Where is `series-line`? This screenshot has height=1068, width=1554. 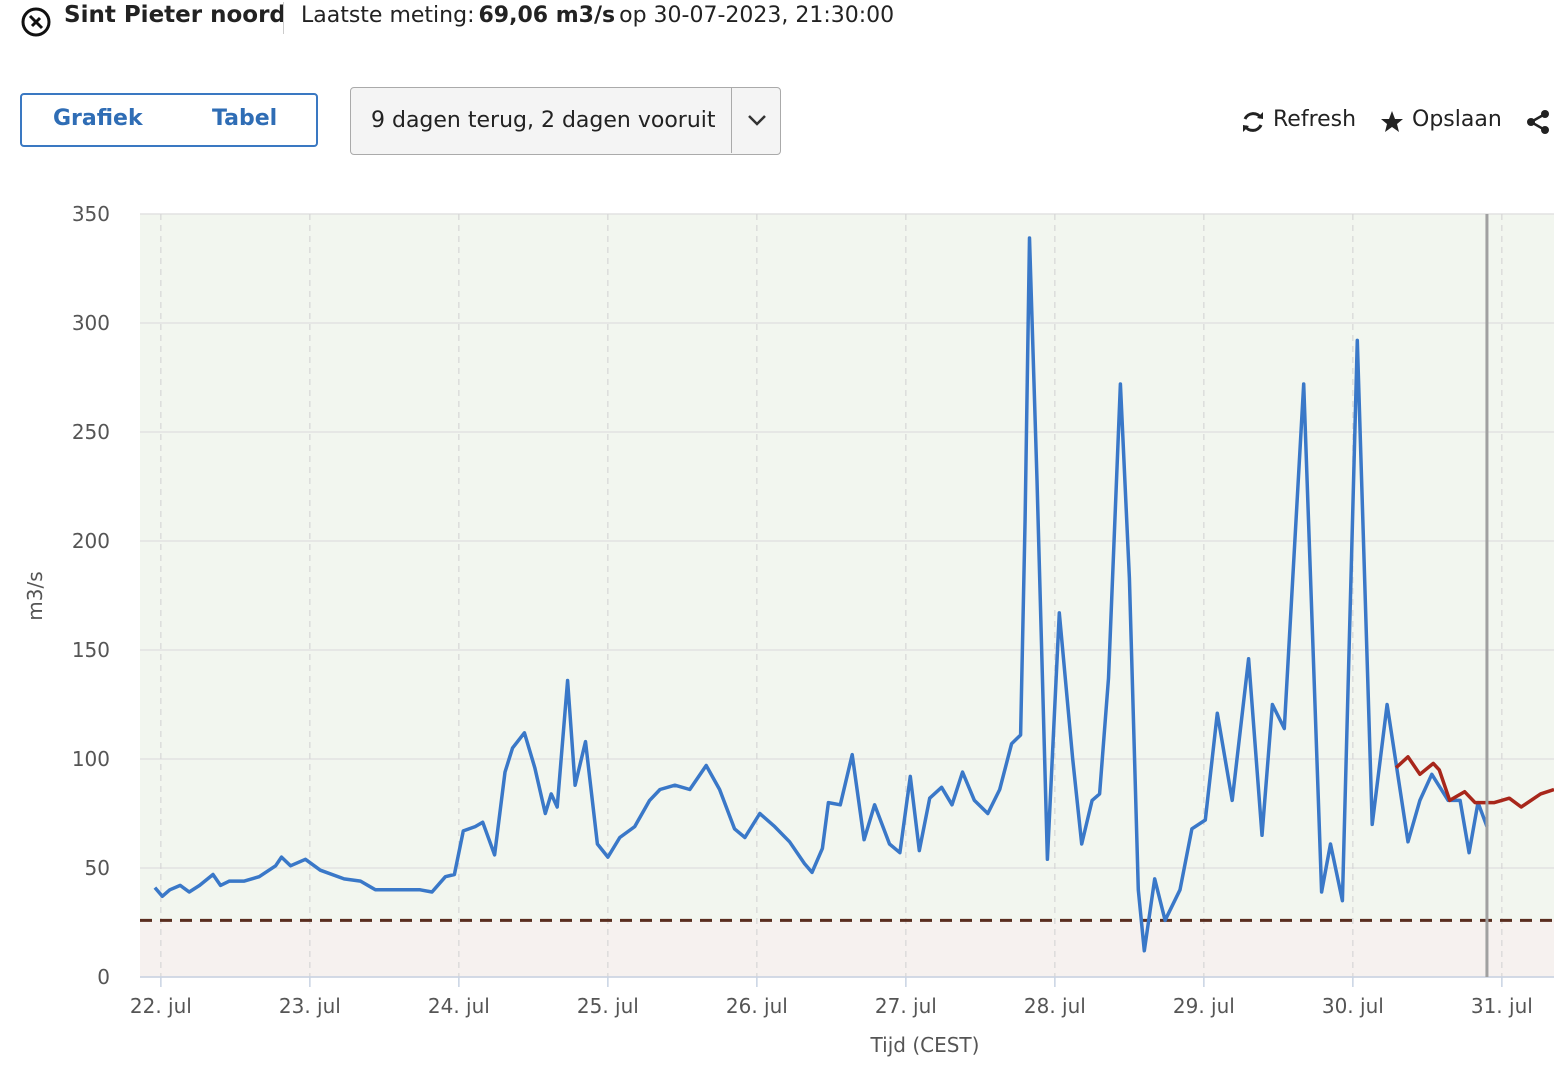
series-line is located at coordinates (1474, 782).